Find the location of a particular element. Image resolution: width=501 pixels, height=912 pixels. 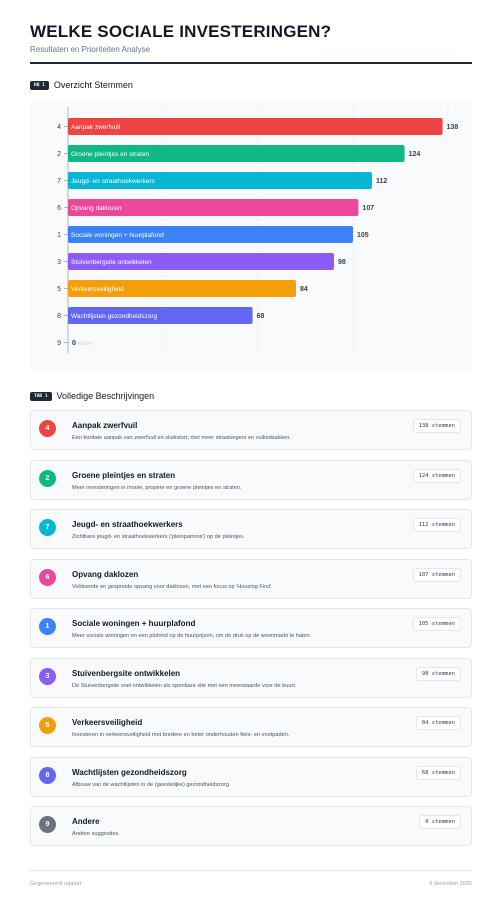

description-title: Jeugd- en straathoekwerkers is located at coordinates (127, 524).